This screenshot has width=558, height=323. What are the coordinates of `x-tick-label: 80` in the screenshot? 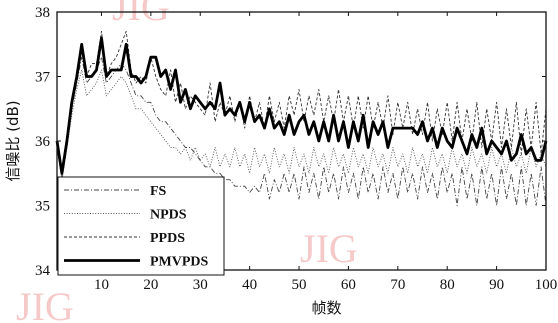 It's located at (447, 285).